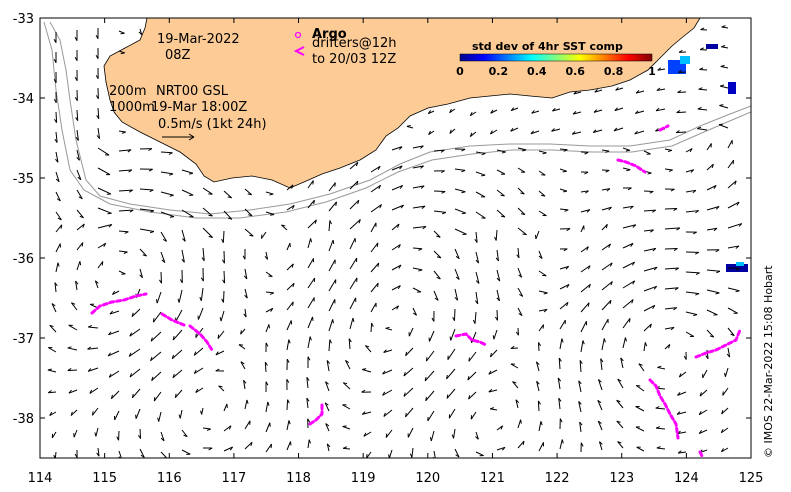 This screenshot has height=492, width=791. Describe the element at coordinates (460, 71) in the screenshot. I see `colorbar-tick-label: 0` at that location.